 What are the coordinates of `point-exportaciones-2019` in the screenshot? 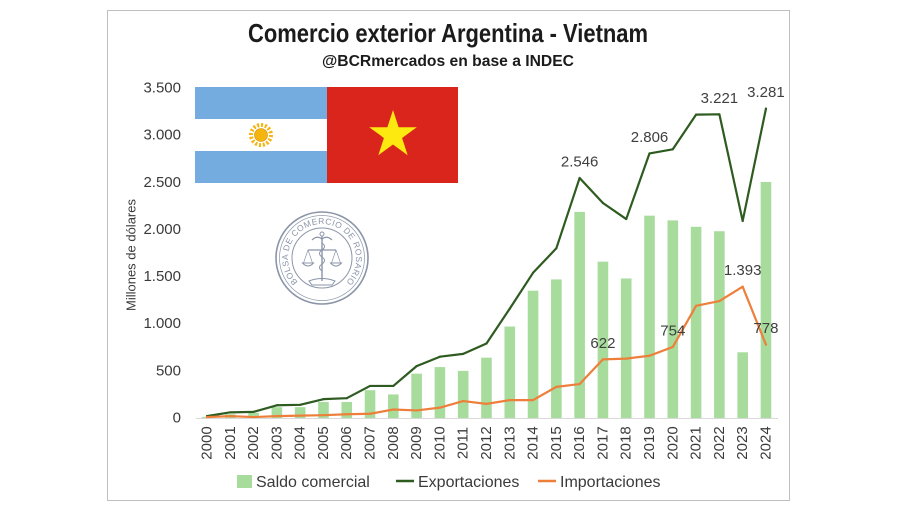 It's located at (649, 153).